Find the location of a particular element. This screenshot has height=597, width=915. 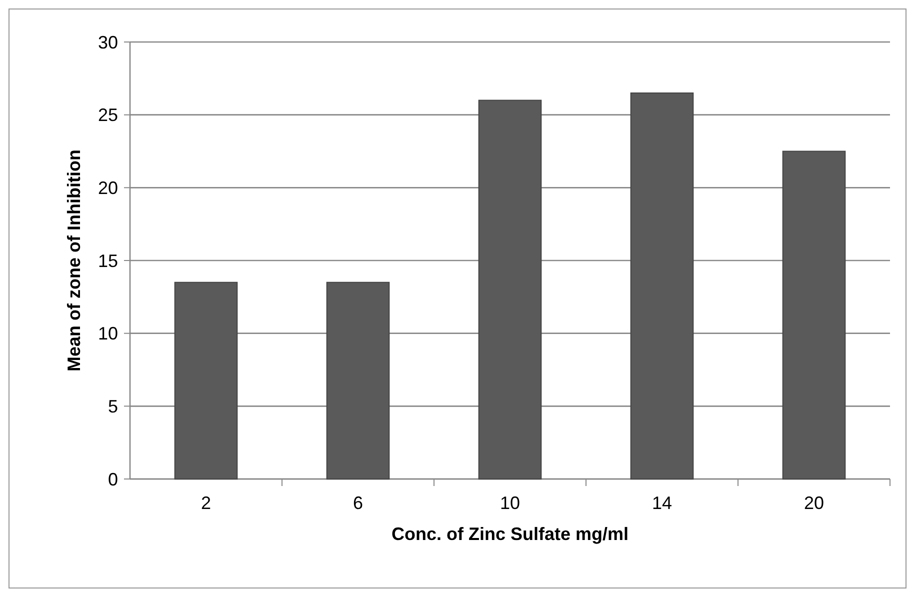

x-axis-title: Conc. of Zinc Sulfate mg/ml is located at coordinates (510, 534).